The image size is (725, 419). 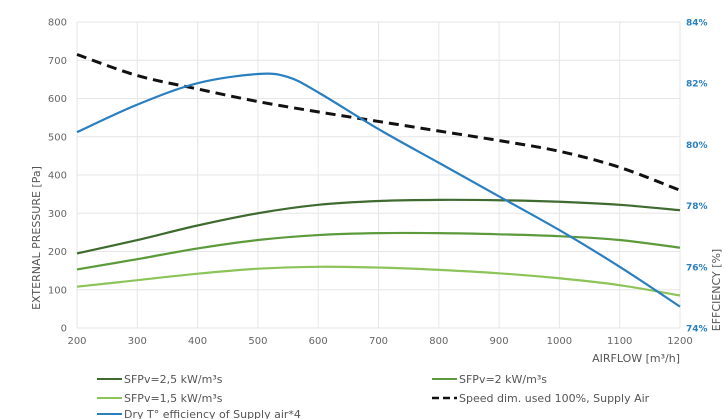 What do you see at coordinates (679, 341) in the screenshot?
I see `x-tick-label: 1200` at bounding box center [679, 341].